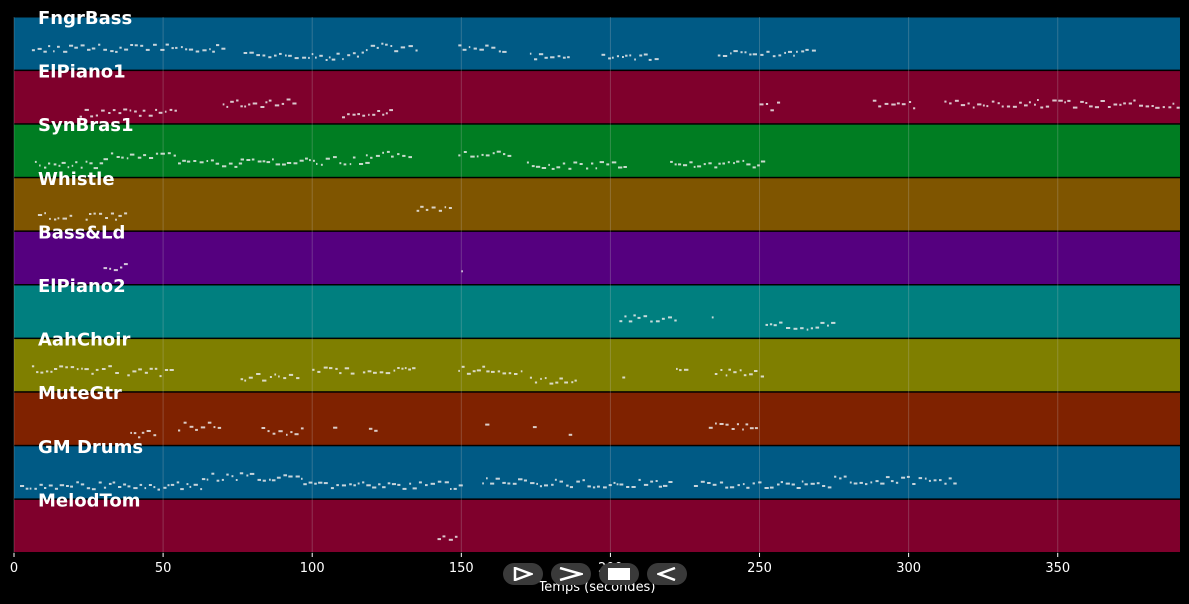  I want to click on tick-label: 350, so click(1057, 568).